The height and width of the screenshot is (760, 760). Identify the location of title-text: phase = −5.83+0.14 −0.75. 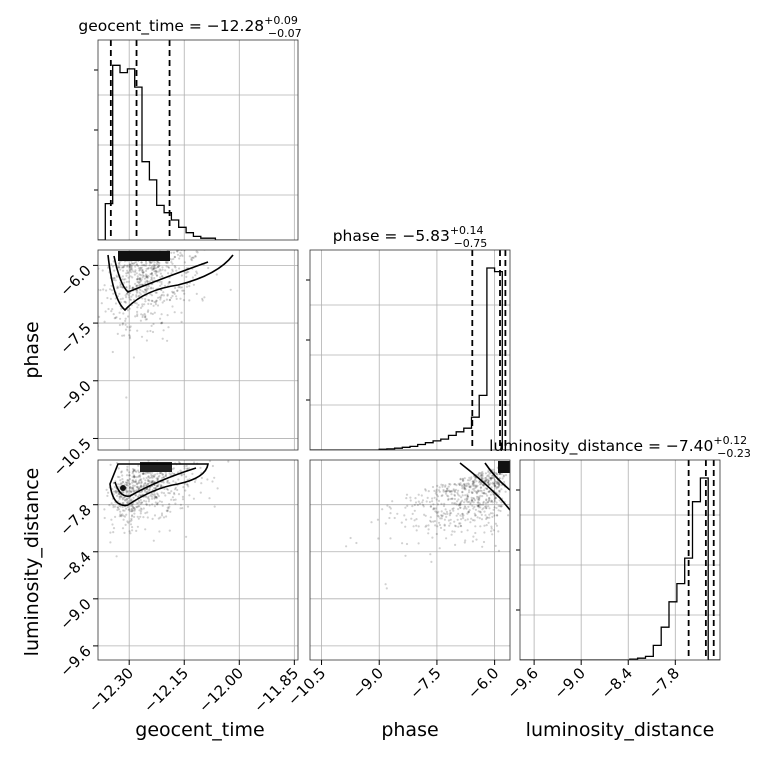
(410, 237).